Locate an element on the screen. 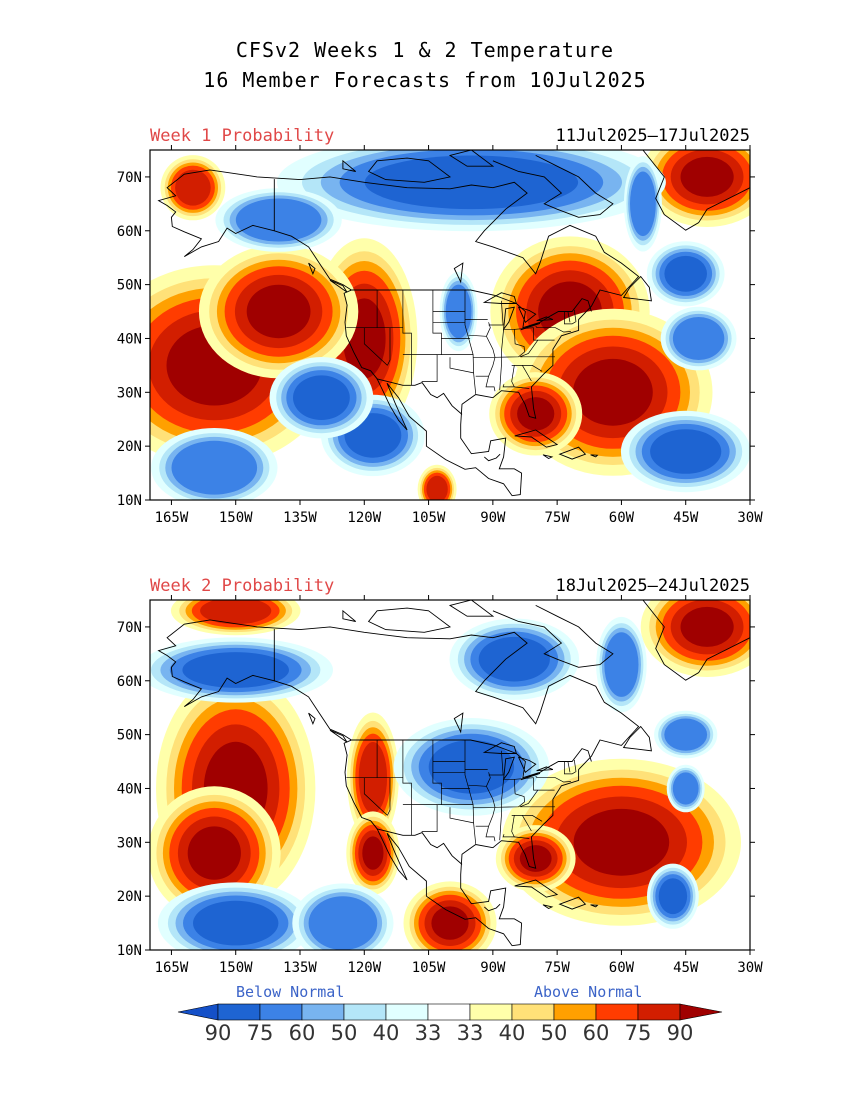  lat-tick-label: 70N is located at coordinates (129, 628).